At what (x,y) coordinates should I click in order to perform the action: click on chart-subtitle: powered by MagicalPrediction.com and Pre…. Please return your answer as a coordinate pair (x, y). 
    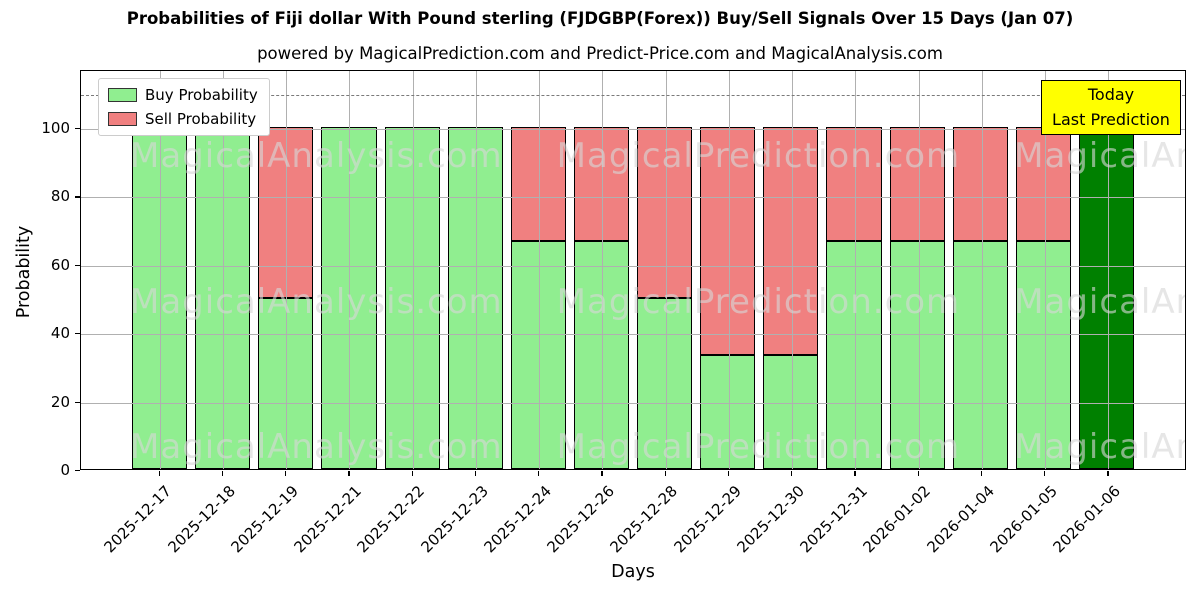
    Looking at the image, I should click on (600, 53).